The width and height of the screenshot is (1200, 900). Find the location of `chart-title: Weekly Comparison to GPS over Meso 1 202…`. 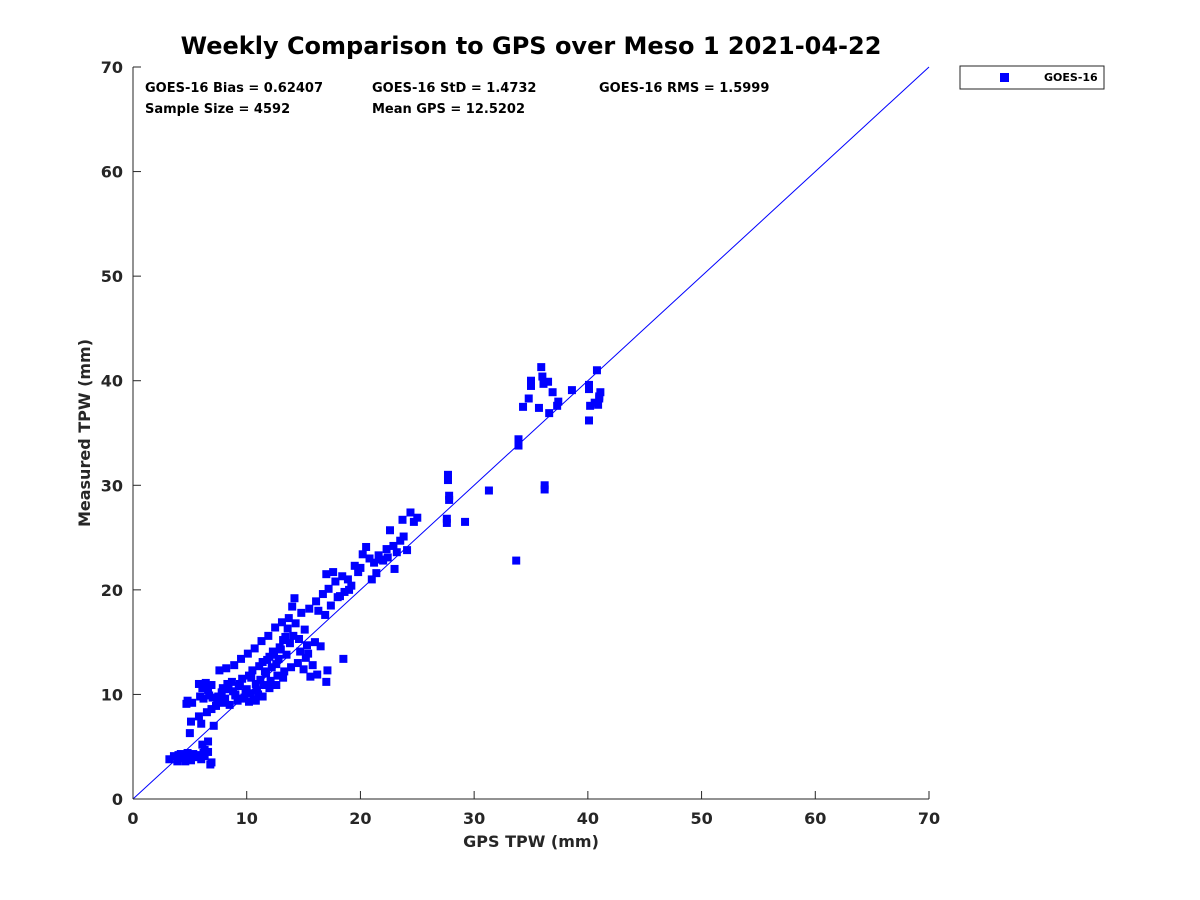

chart-title: Weekly Comparison to GPS over Meso 1 202… is located at coordinates (531, 46).